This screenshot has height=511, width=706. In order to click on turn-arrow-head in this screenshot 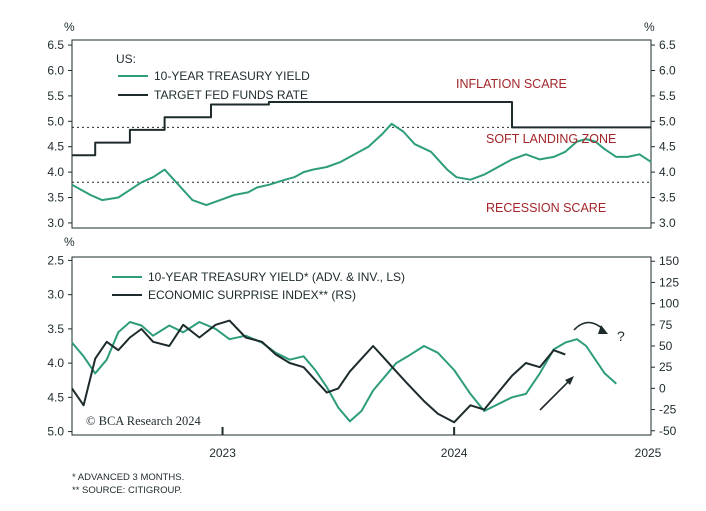, I will do `click(603, 329)`.